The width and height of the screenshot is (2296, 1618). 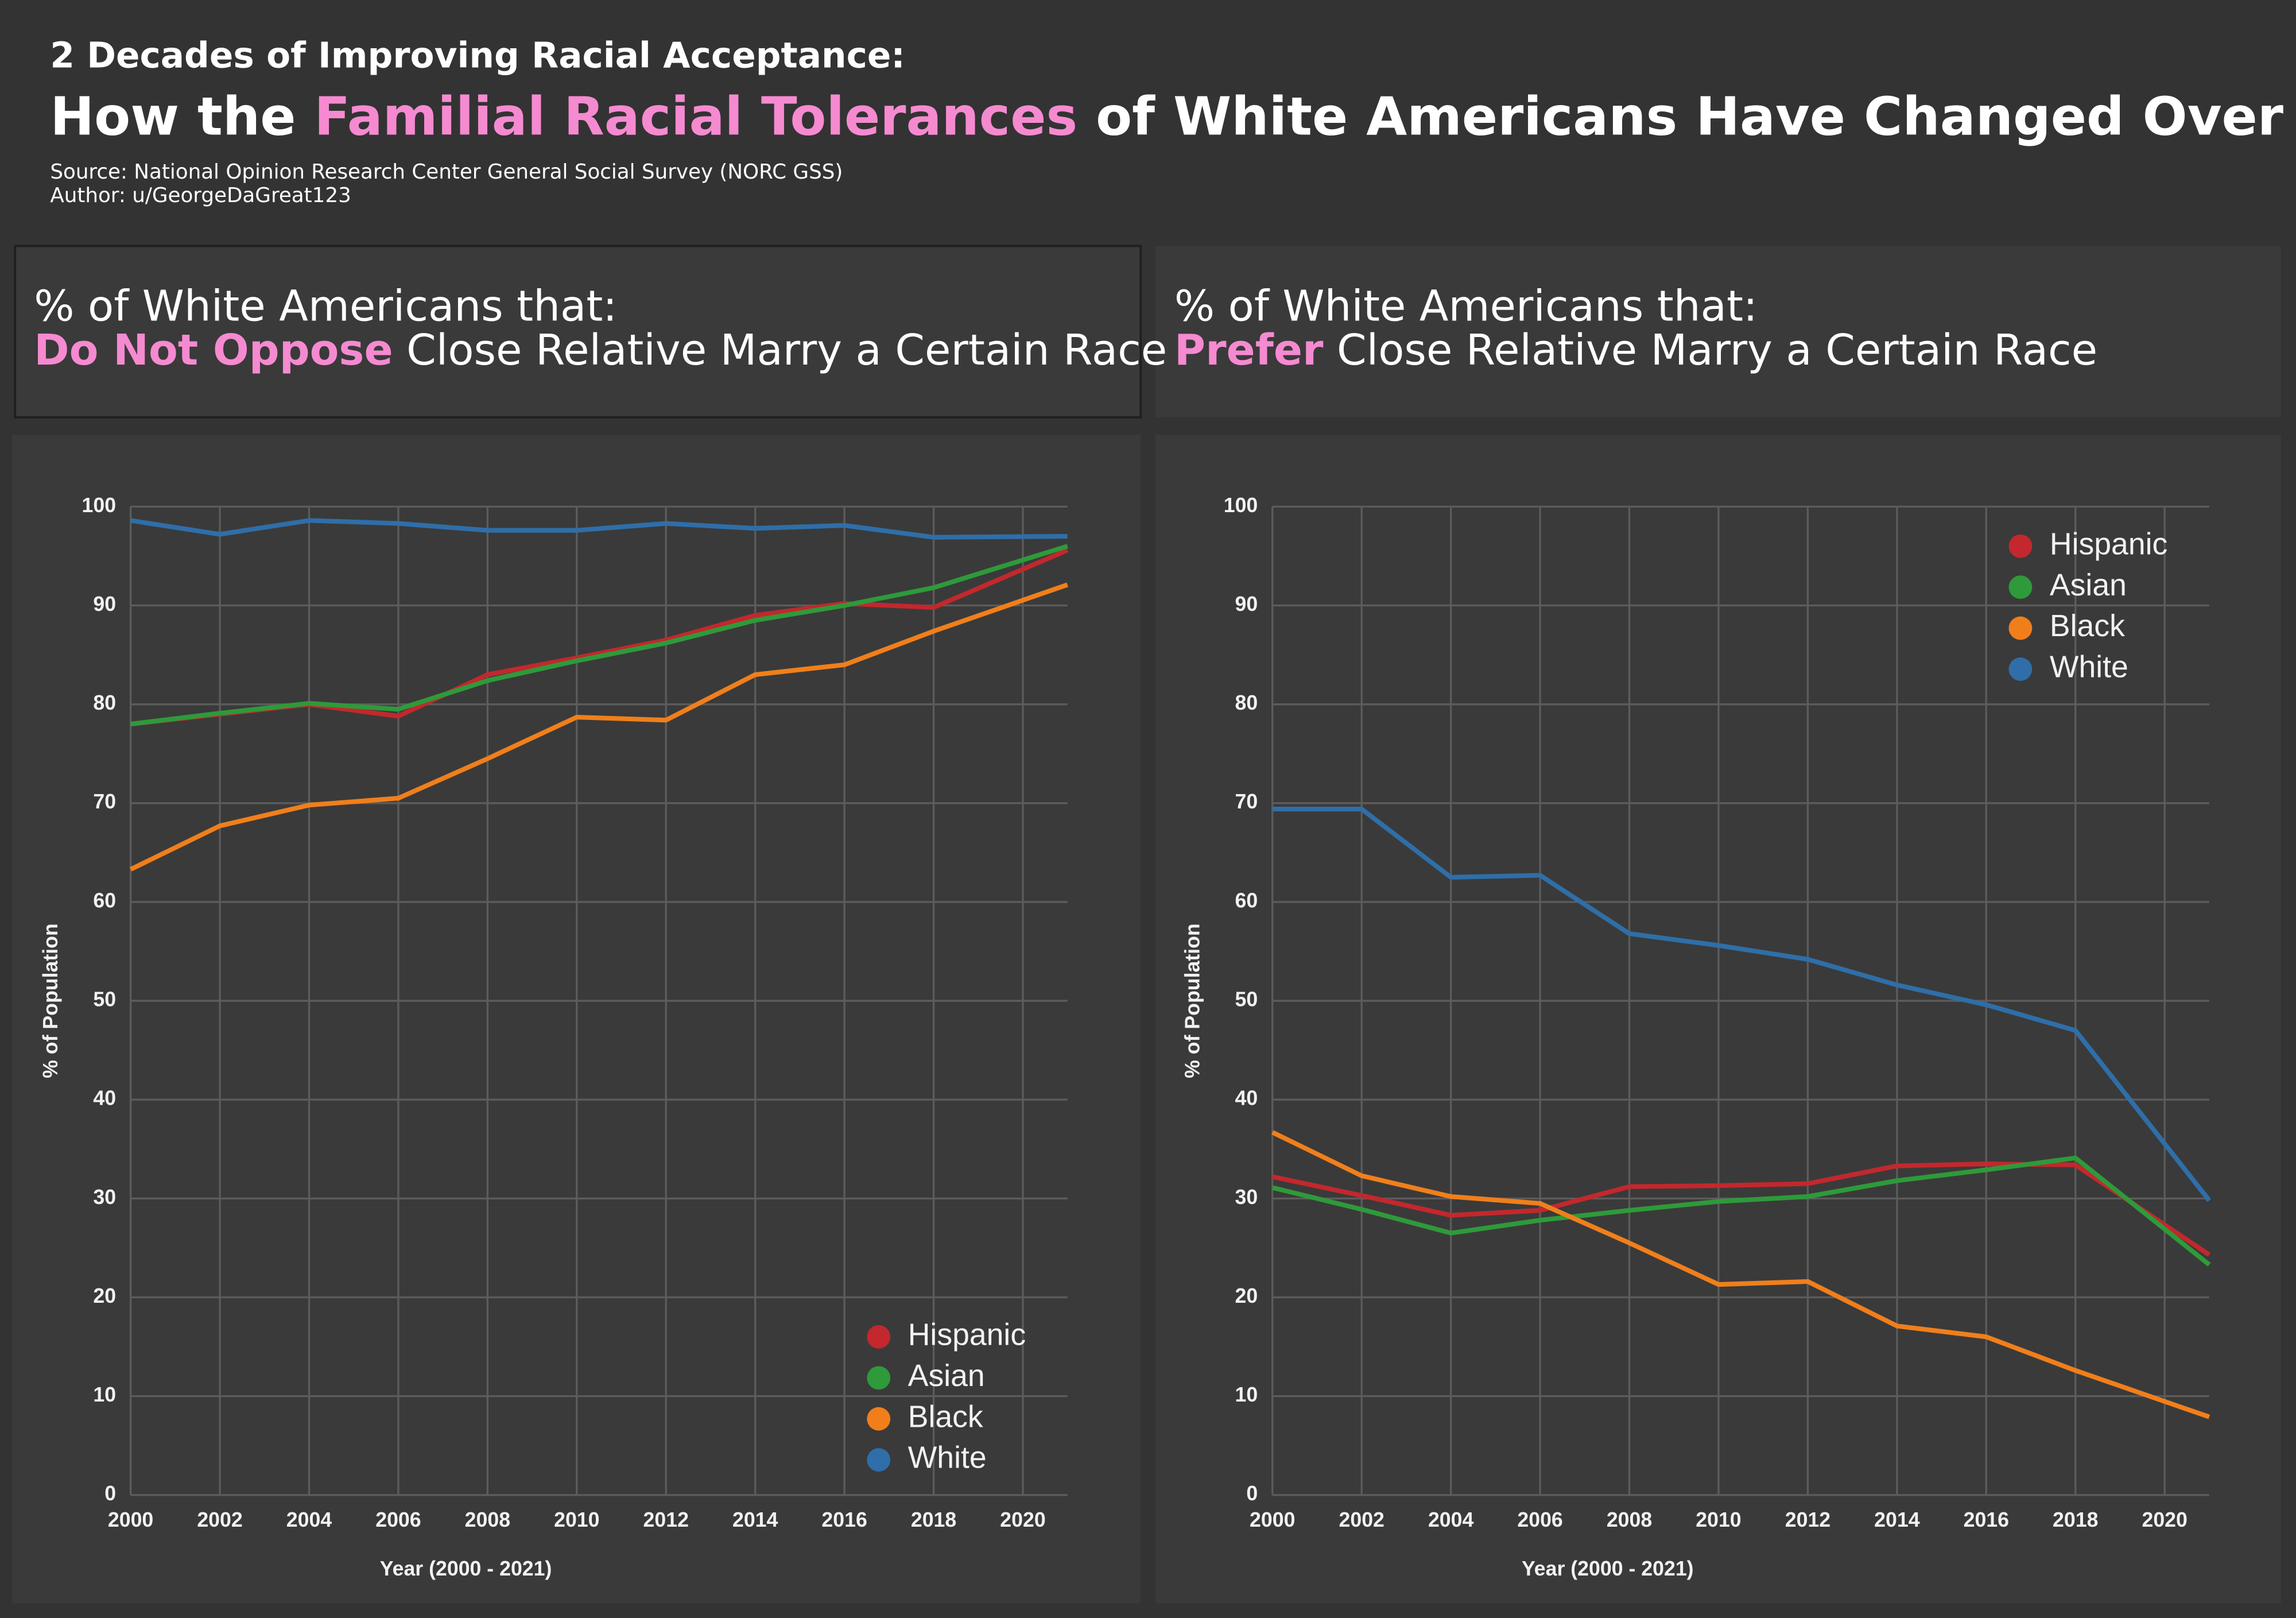 What do you see at coordinates (182, 117) in the screenshot?
I see `title-part: How the` at bounding box center [182, 117].